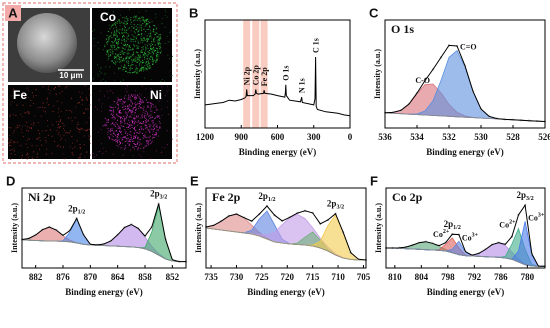 This screenshot has height=328, width=550. Describe the element at coordinates (242, 137) in the screenshot. I see `x-tick-label: 900` at that location.